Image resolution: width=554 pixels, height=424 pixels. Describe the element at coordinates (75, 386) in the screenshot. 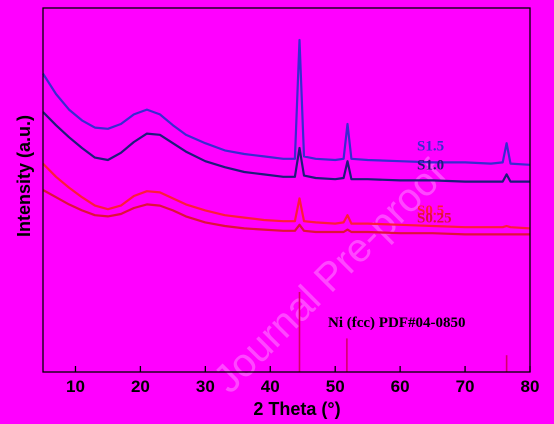

I see `x-tick-label: 10` at that location.